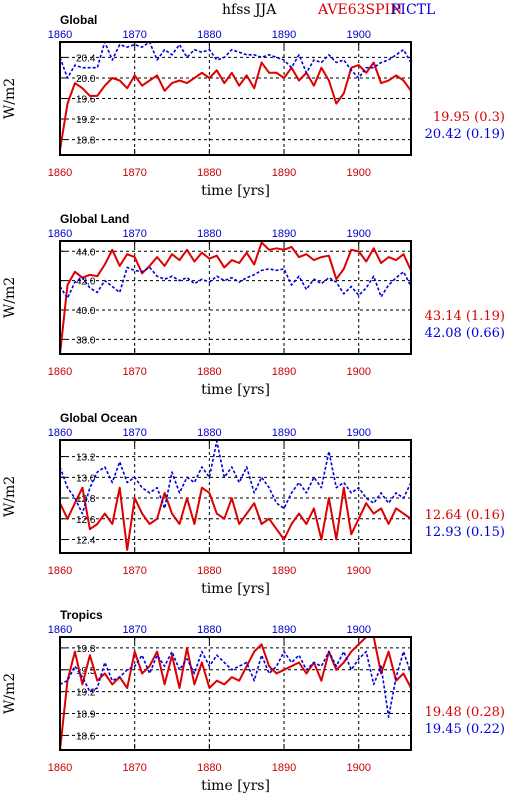 Image resolution: width=507 pixels, height=798 pixels. I want to click on y-tick-label: 38.0, so click(86, 340).